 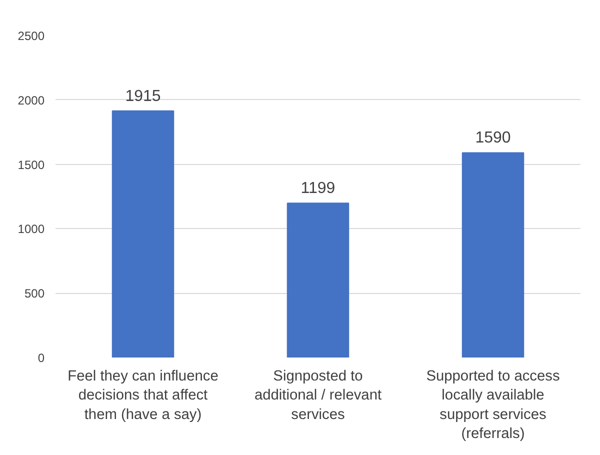 I want to click on x-tick-label: Feel they can influence decisions that affect them (have a say), so click(x=143, y=395).